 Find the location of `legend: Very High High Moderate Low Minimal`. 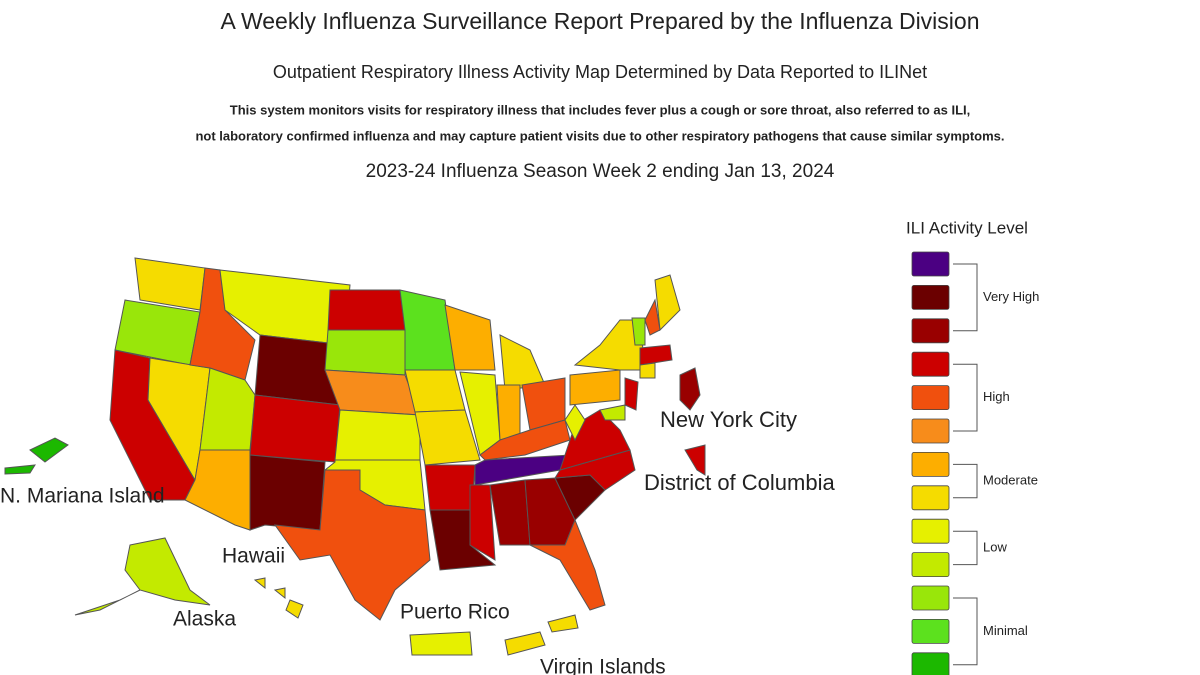

legend: Very High High Moderate Low Minimal is located at coordinates (975, 463).